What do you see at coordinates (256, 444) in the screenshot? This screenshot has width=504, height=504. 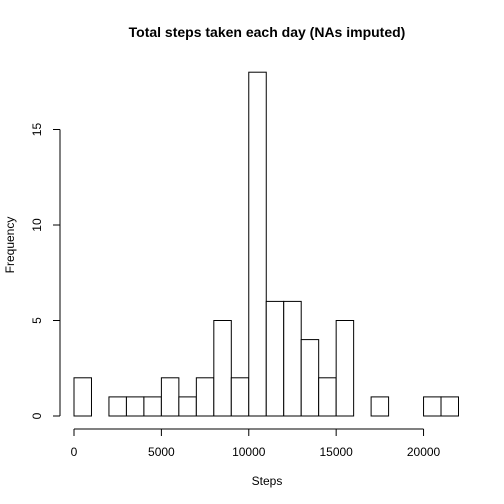 I see `x-axis: 0 5000 10000 15000 20000` at bounding box center [256, 444].